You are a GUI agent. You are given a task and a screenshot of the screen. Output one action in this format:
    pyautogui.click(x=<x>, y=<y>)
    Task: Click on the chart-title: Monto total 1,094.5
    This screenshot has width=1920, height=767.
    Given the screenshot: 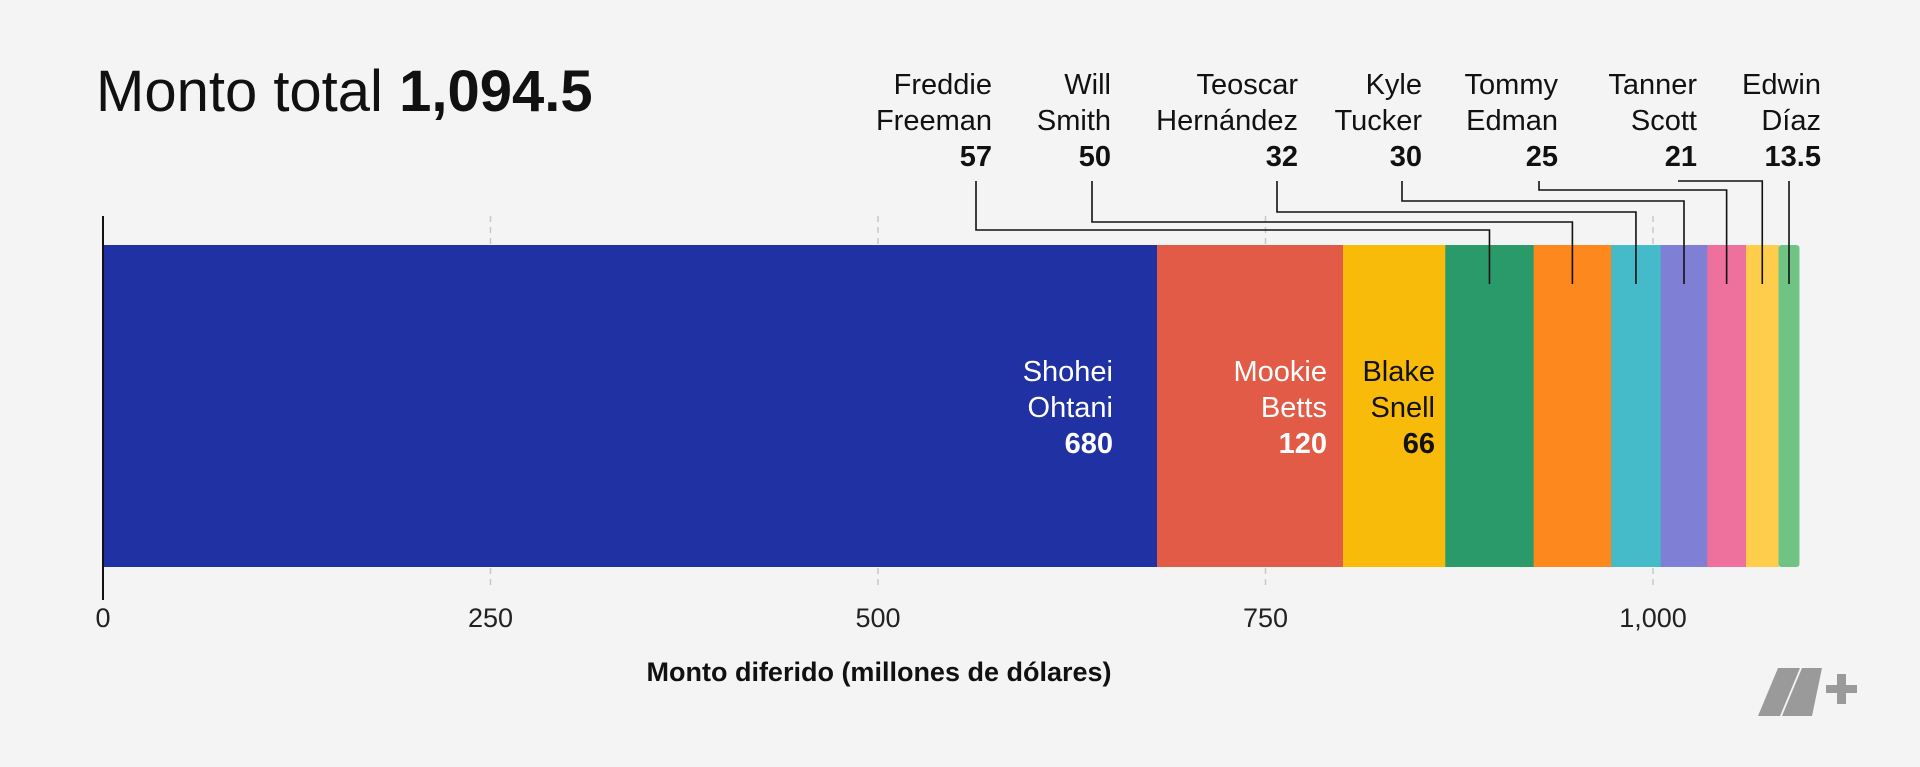 What is the action you would take?
    pyautogui.click(x=344, y=91)
    